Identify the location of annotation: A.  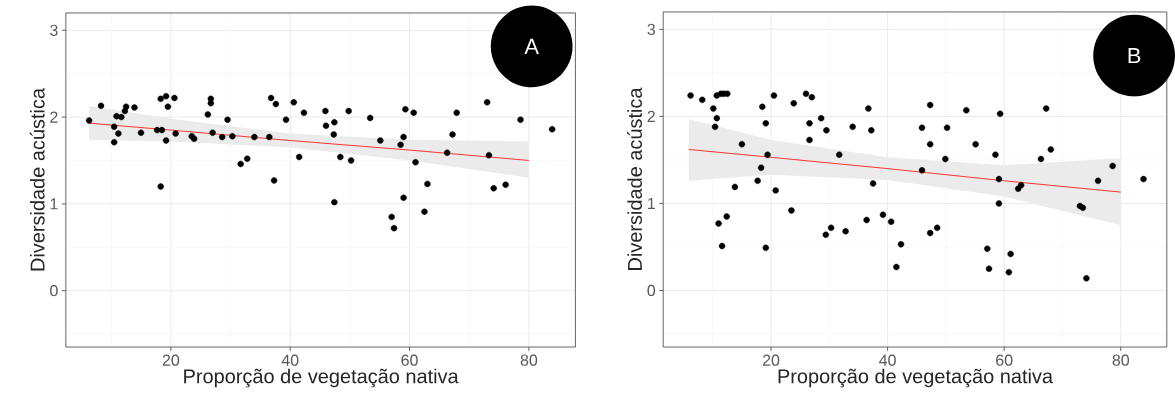
(531, 46).